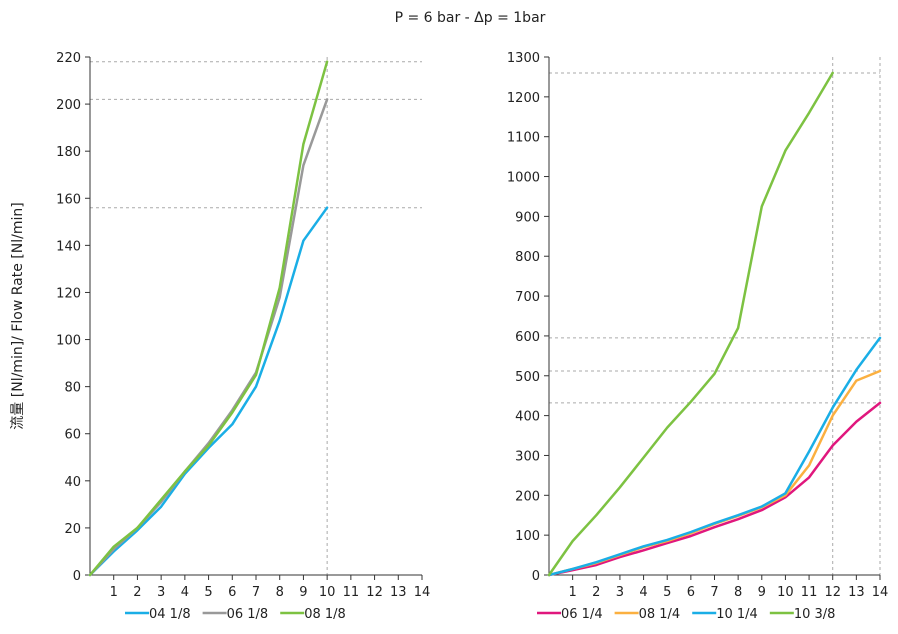 This screenshot has width=898, height=634. I want to click on y-tick-label: 1200, so click(523, 98).